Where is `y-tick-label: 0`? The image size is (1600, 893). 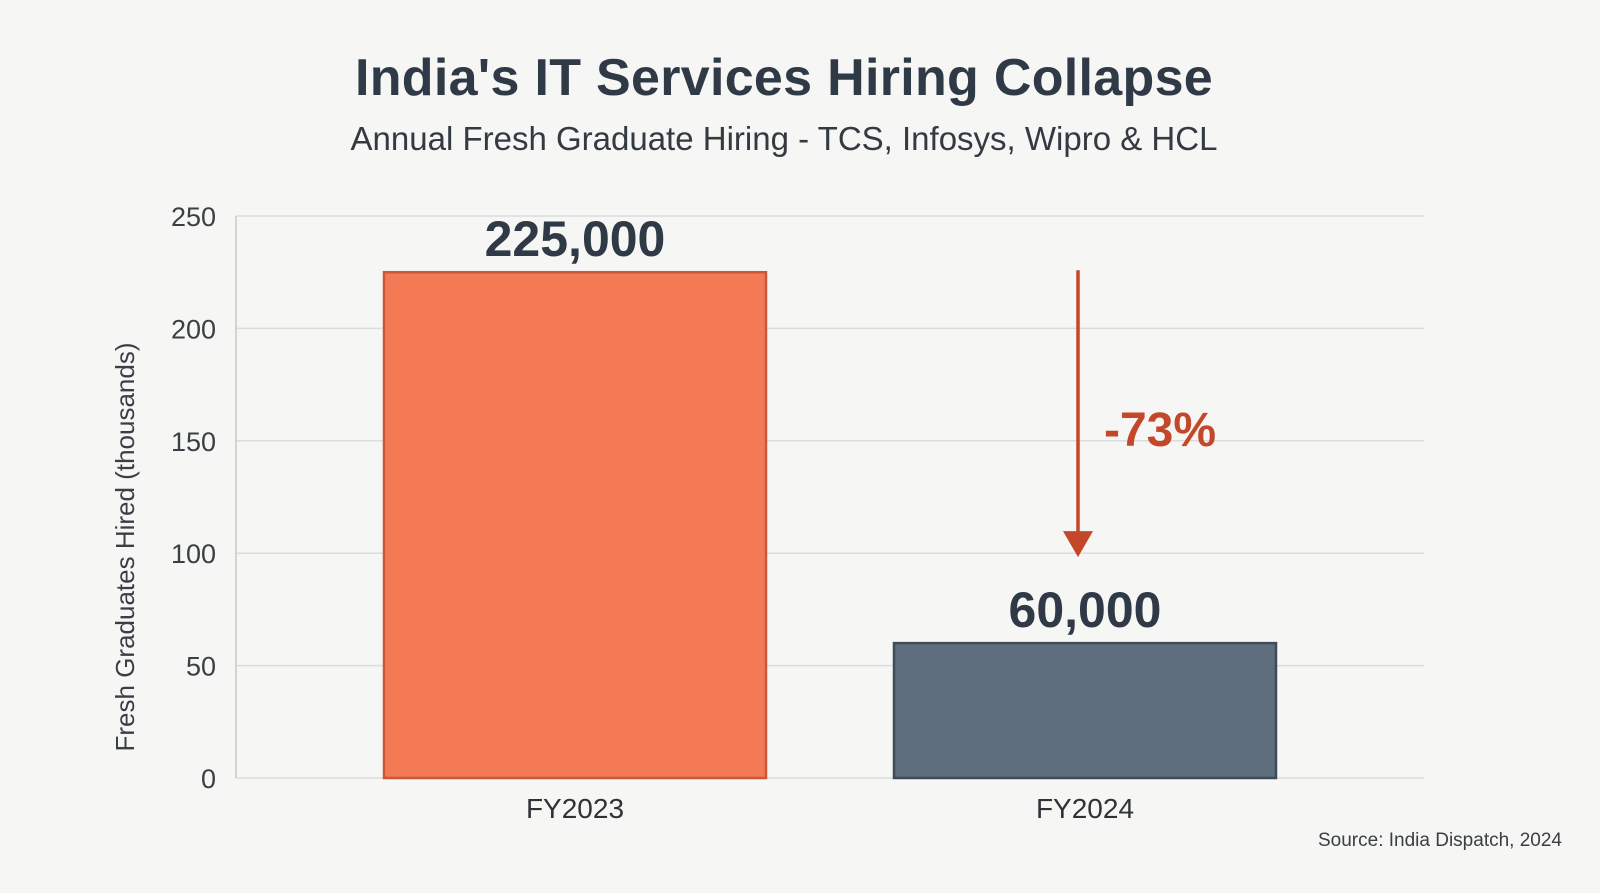 y-tick-label: 0 is located at coordinates (208, 779).